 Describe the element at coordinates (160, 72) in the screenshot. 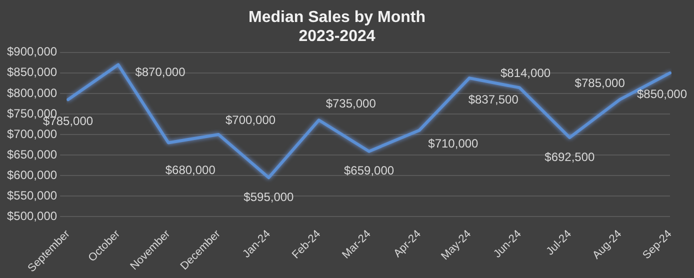

I see `text: $870,000` at that location.